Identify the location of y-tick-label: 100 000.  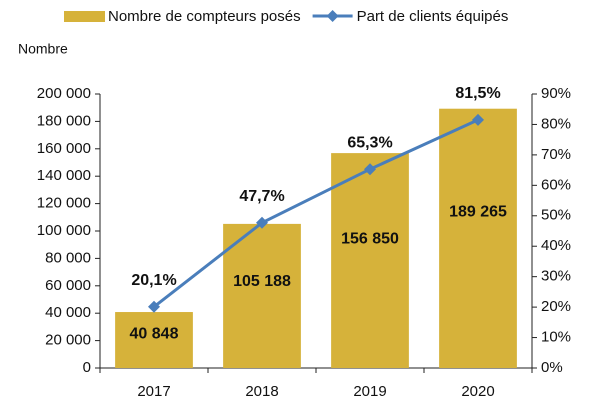
(64, 230).